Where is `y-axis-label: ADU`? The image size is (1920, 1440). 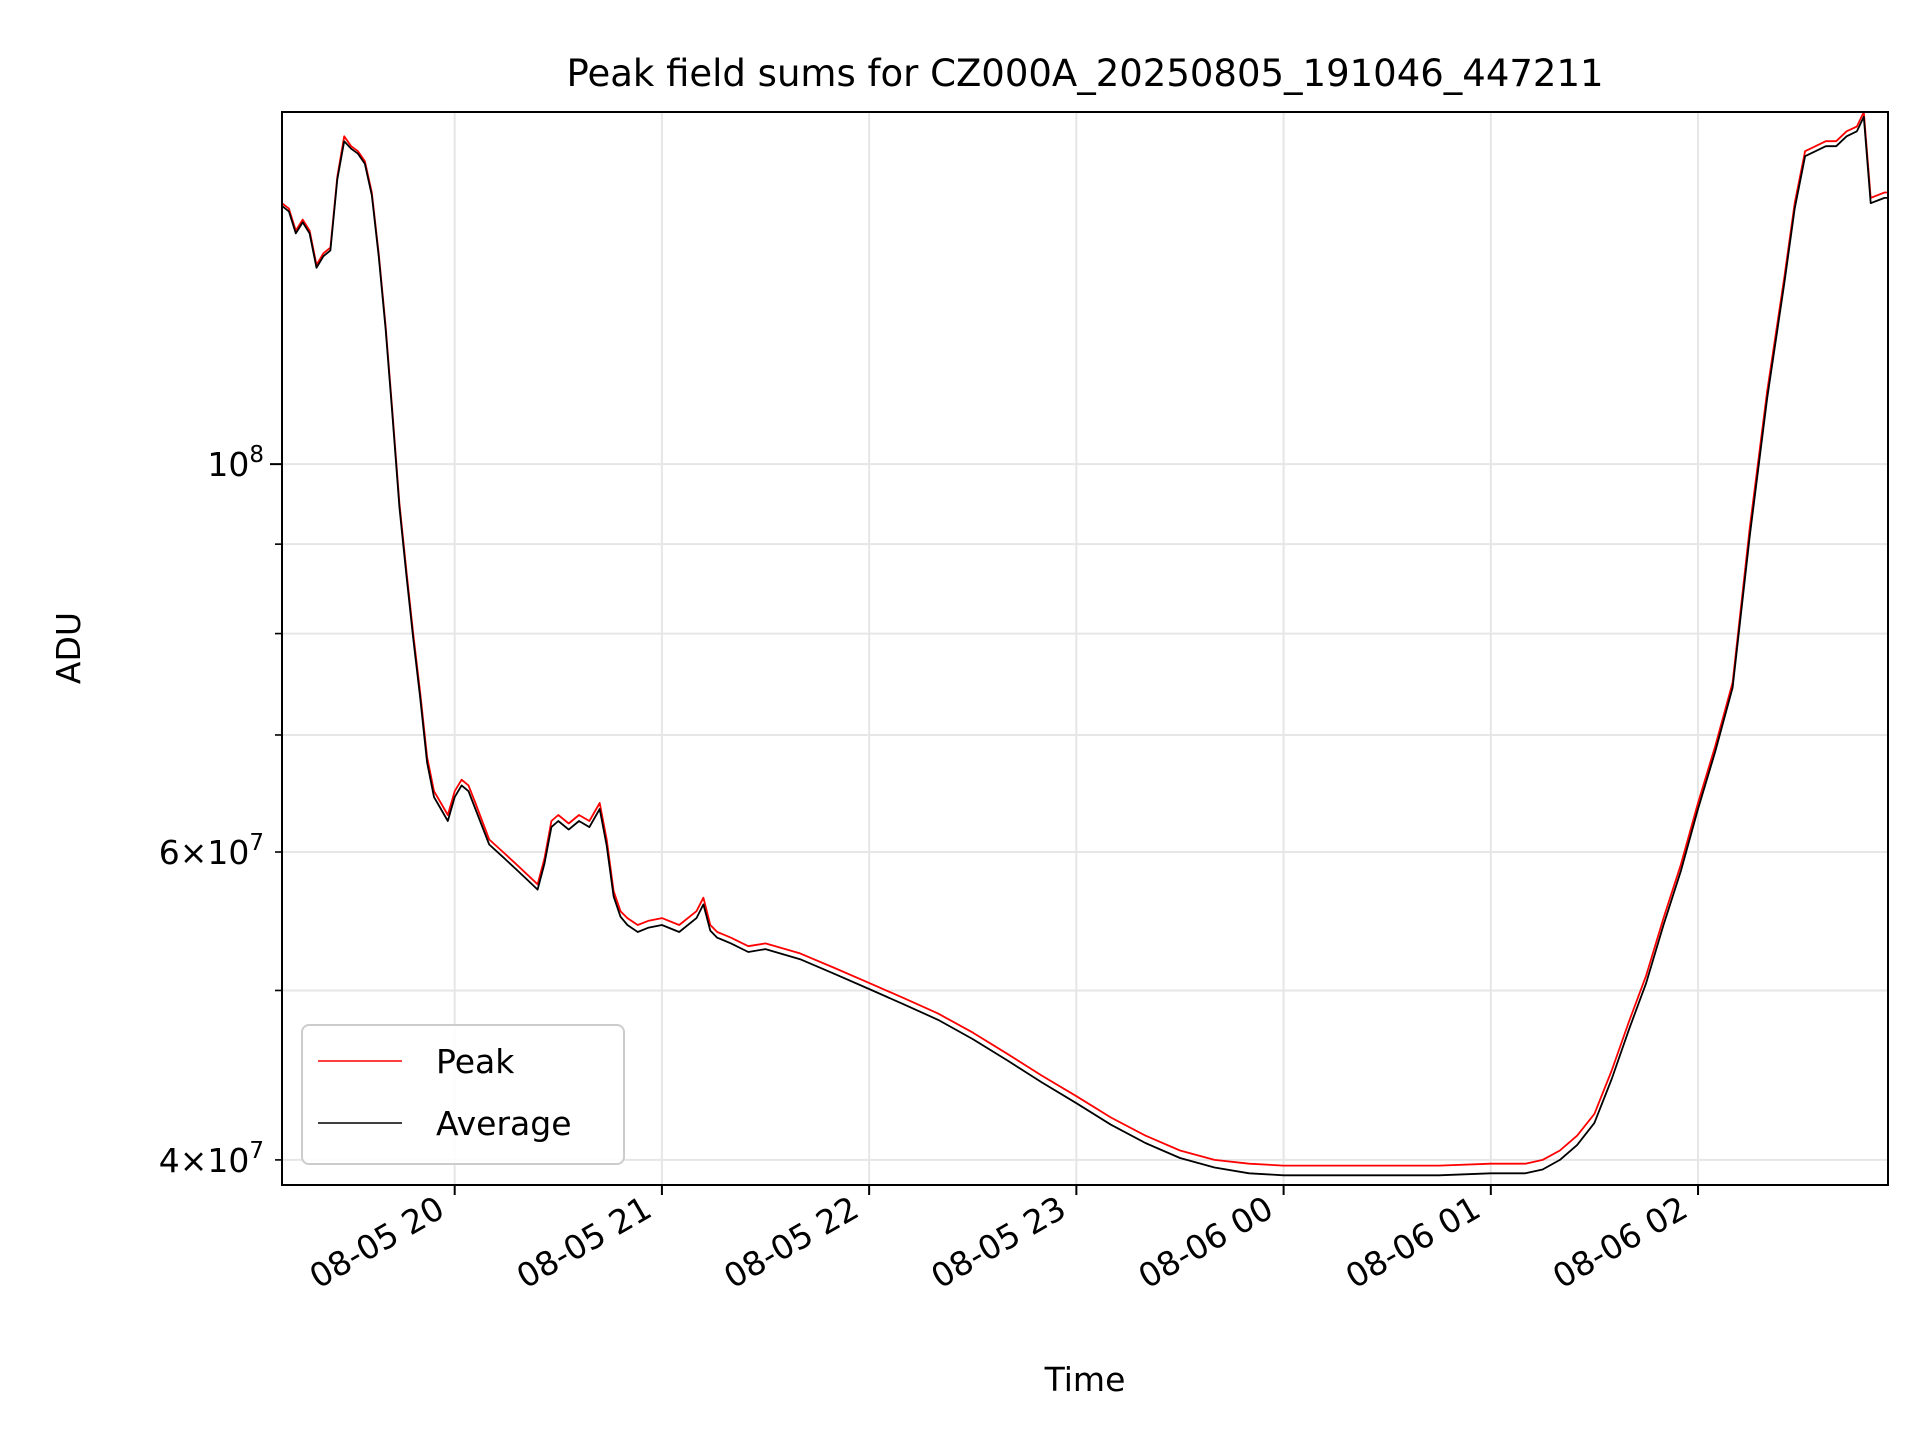
y-axis-label: ADU is located at coordinates (68, 648).